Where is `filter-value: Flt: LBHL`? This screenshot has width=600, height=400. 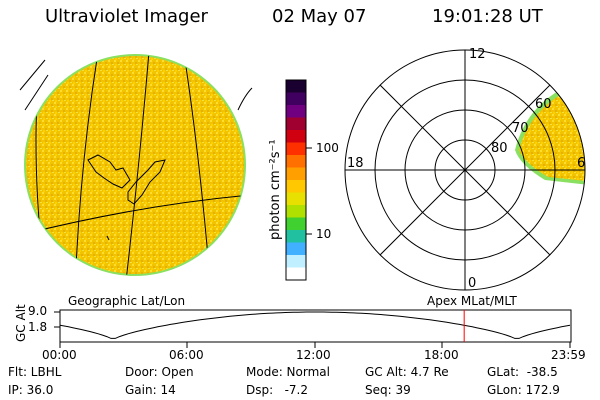
filter-value: Flt: LBHL is located at coordinates (35, 372).